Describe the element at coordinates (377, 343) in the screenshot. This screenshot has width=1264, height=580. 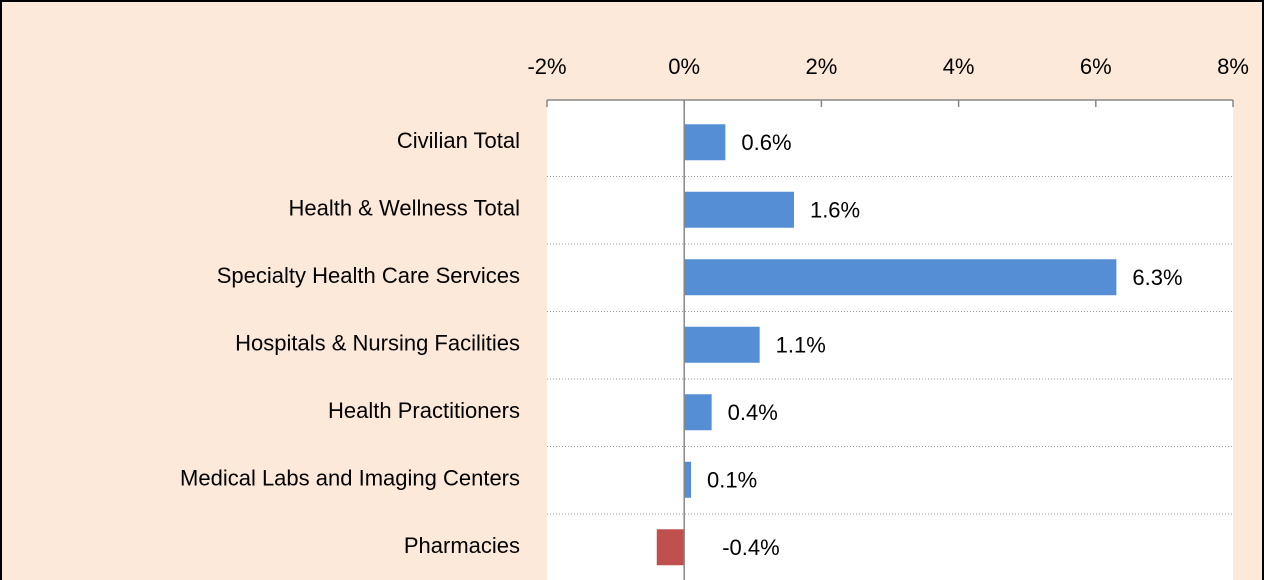
I see `category-label: Hospitals & Nursing Facilities` at that location.